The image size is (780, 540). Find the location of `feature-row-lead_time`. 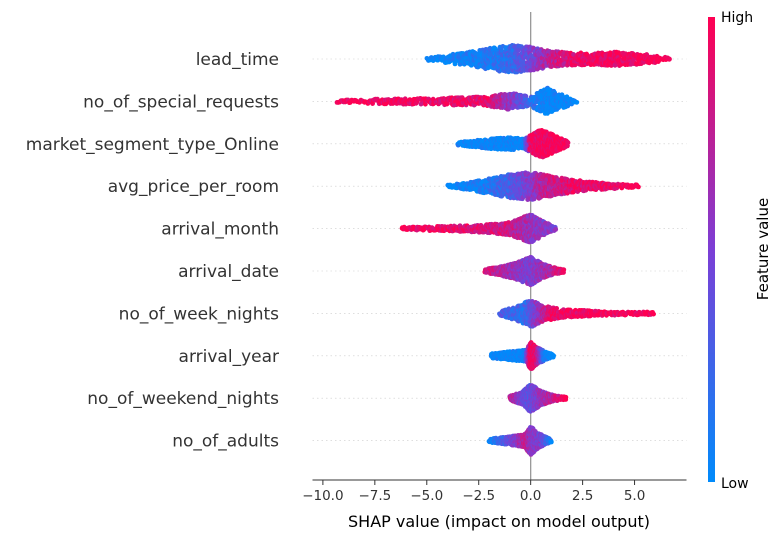

feature-row-lead_time is located at coordinates (548, 58).